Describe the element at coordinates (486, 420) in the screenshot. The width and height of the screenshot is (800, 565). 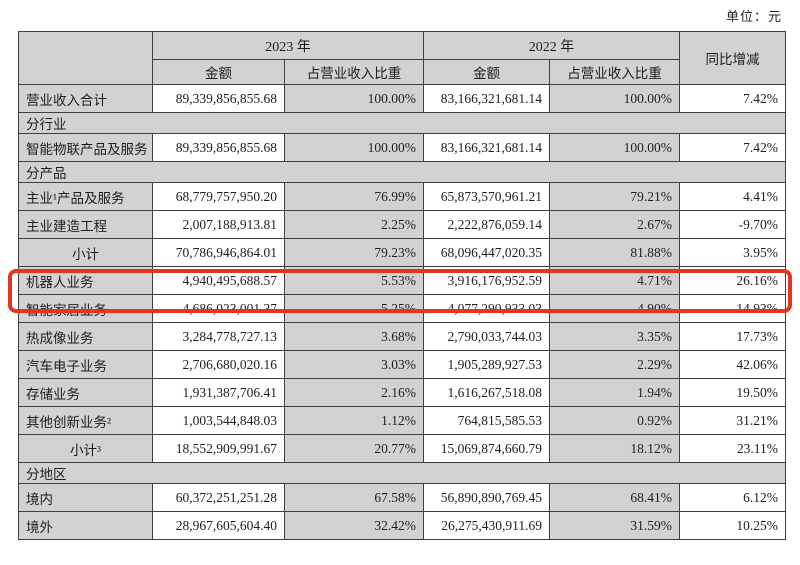
I see `amount-2022-cell: 764,815,585.53` at that location.